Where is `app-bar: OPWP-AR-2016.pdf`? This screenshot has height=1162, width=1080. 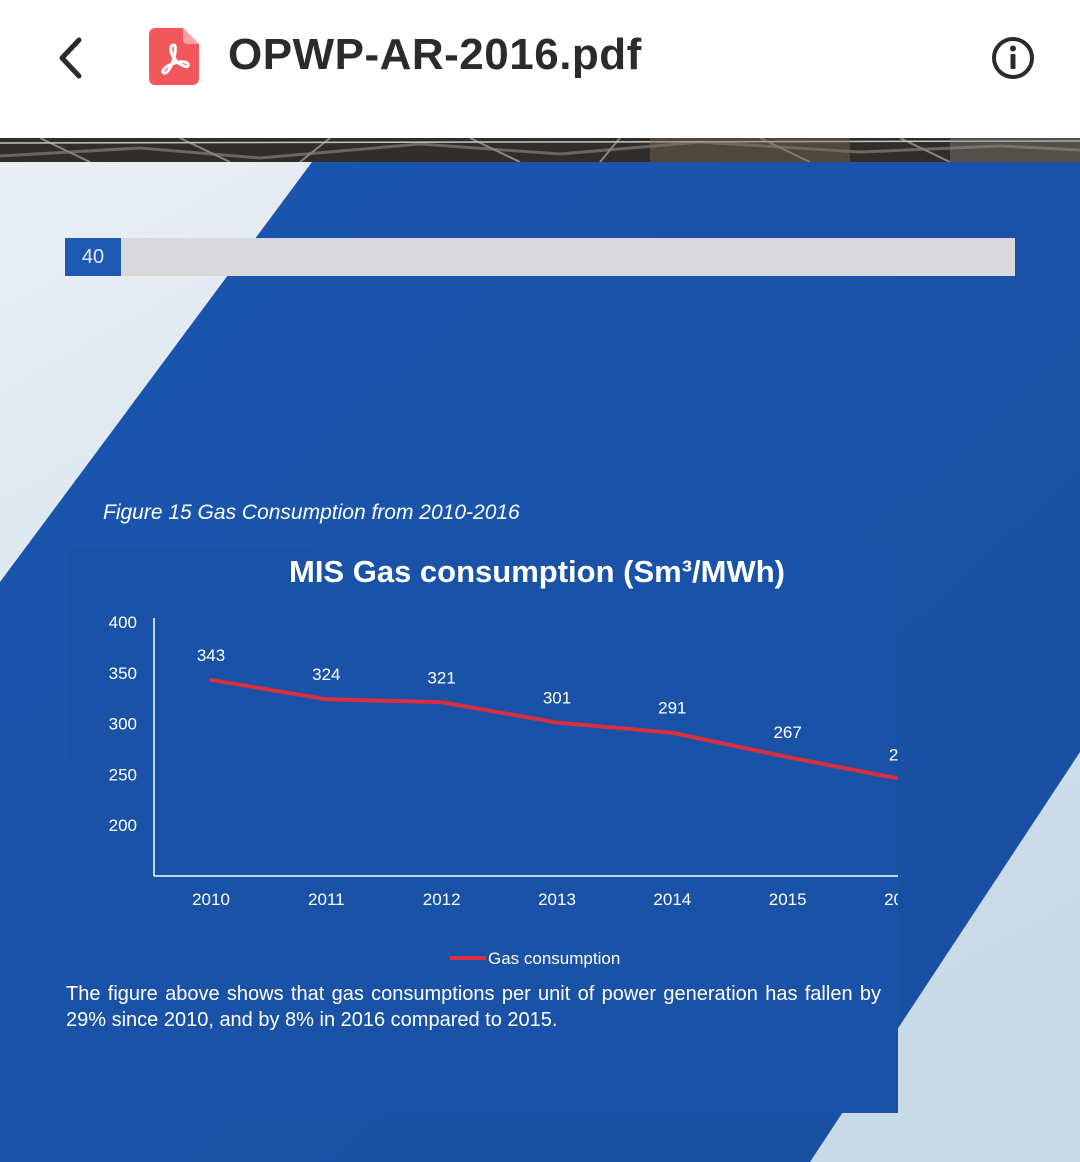
app-bar: OPWP-AR-2016.pdf is located at coordinates (540, 69).